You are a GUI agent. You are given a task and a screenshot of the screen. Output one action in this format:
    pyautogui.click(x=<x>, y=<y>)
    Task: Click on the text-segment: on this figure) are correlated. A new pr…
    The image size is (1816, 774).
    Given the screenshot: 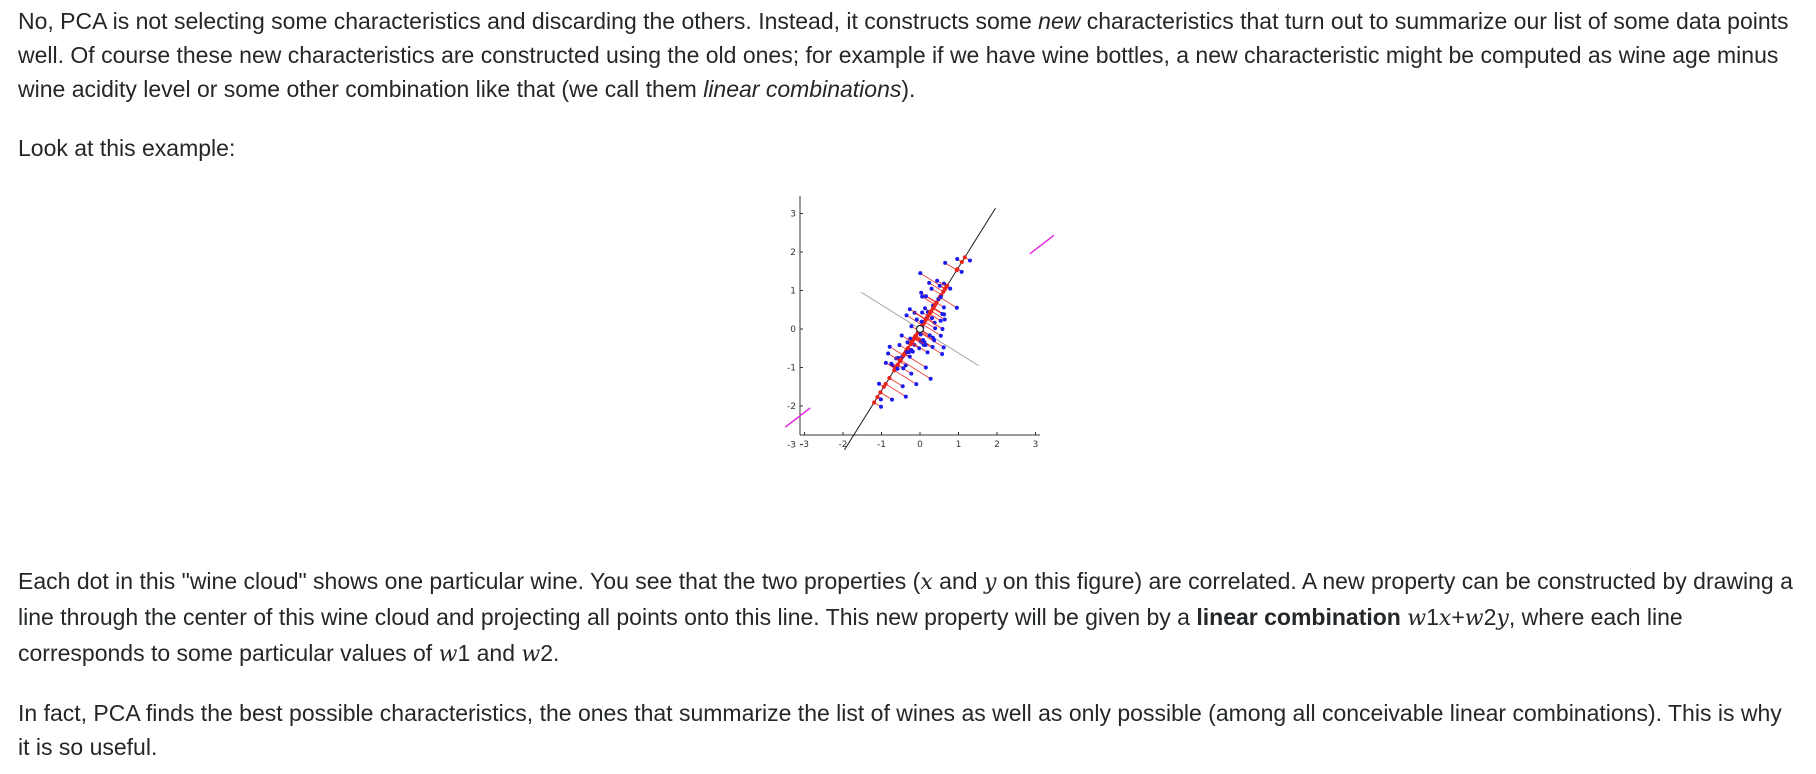 What is the action you would take?
    pyautogui.click(x=905, y=599)
    